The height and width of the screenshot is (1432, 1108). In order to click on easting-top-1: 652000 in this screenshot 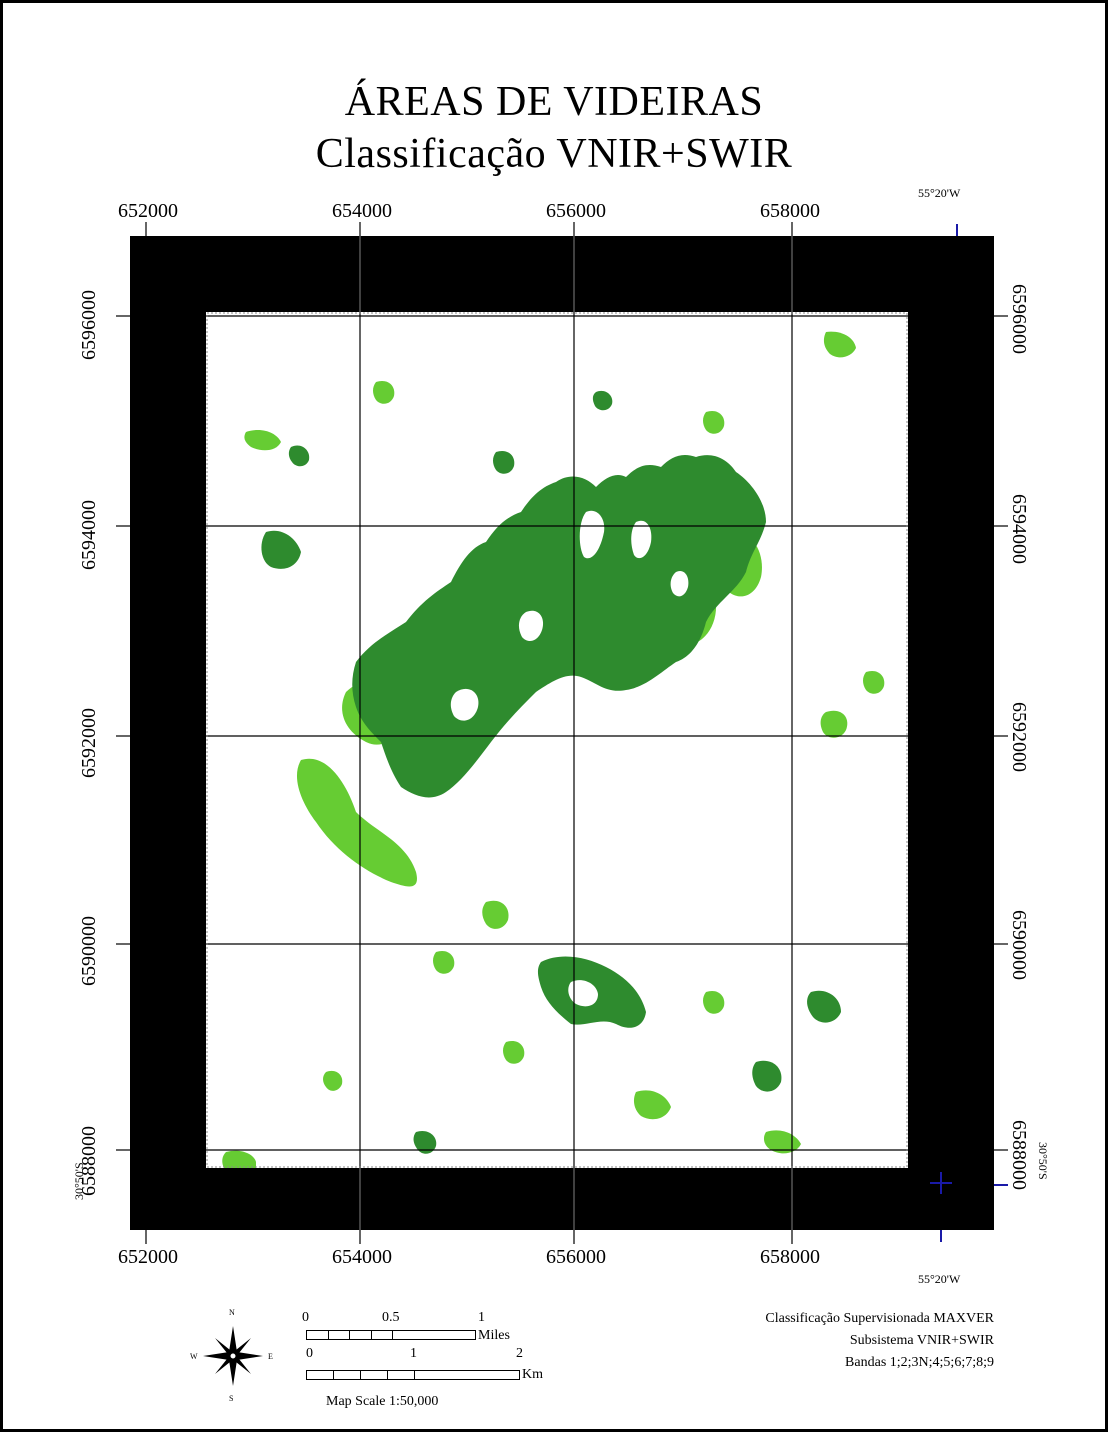, I will do `click(148, 211)`.